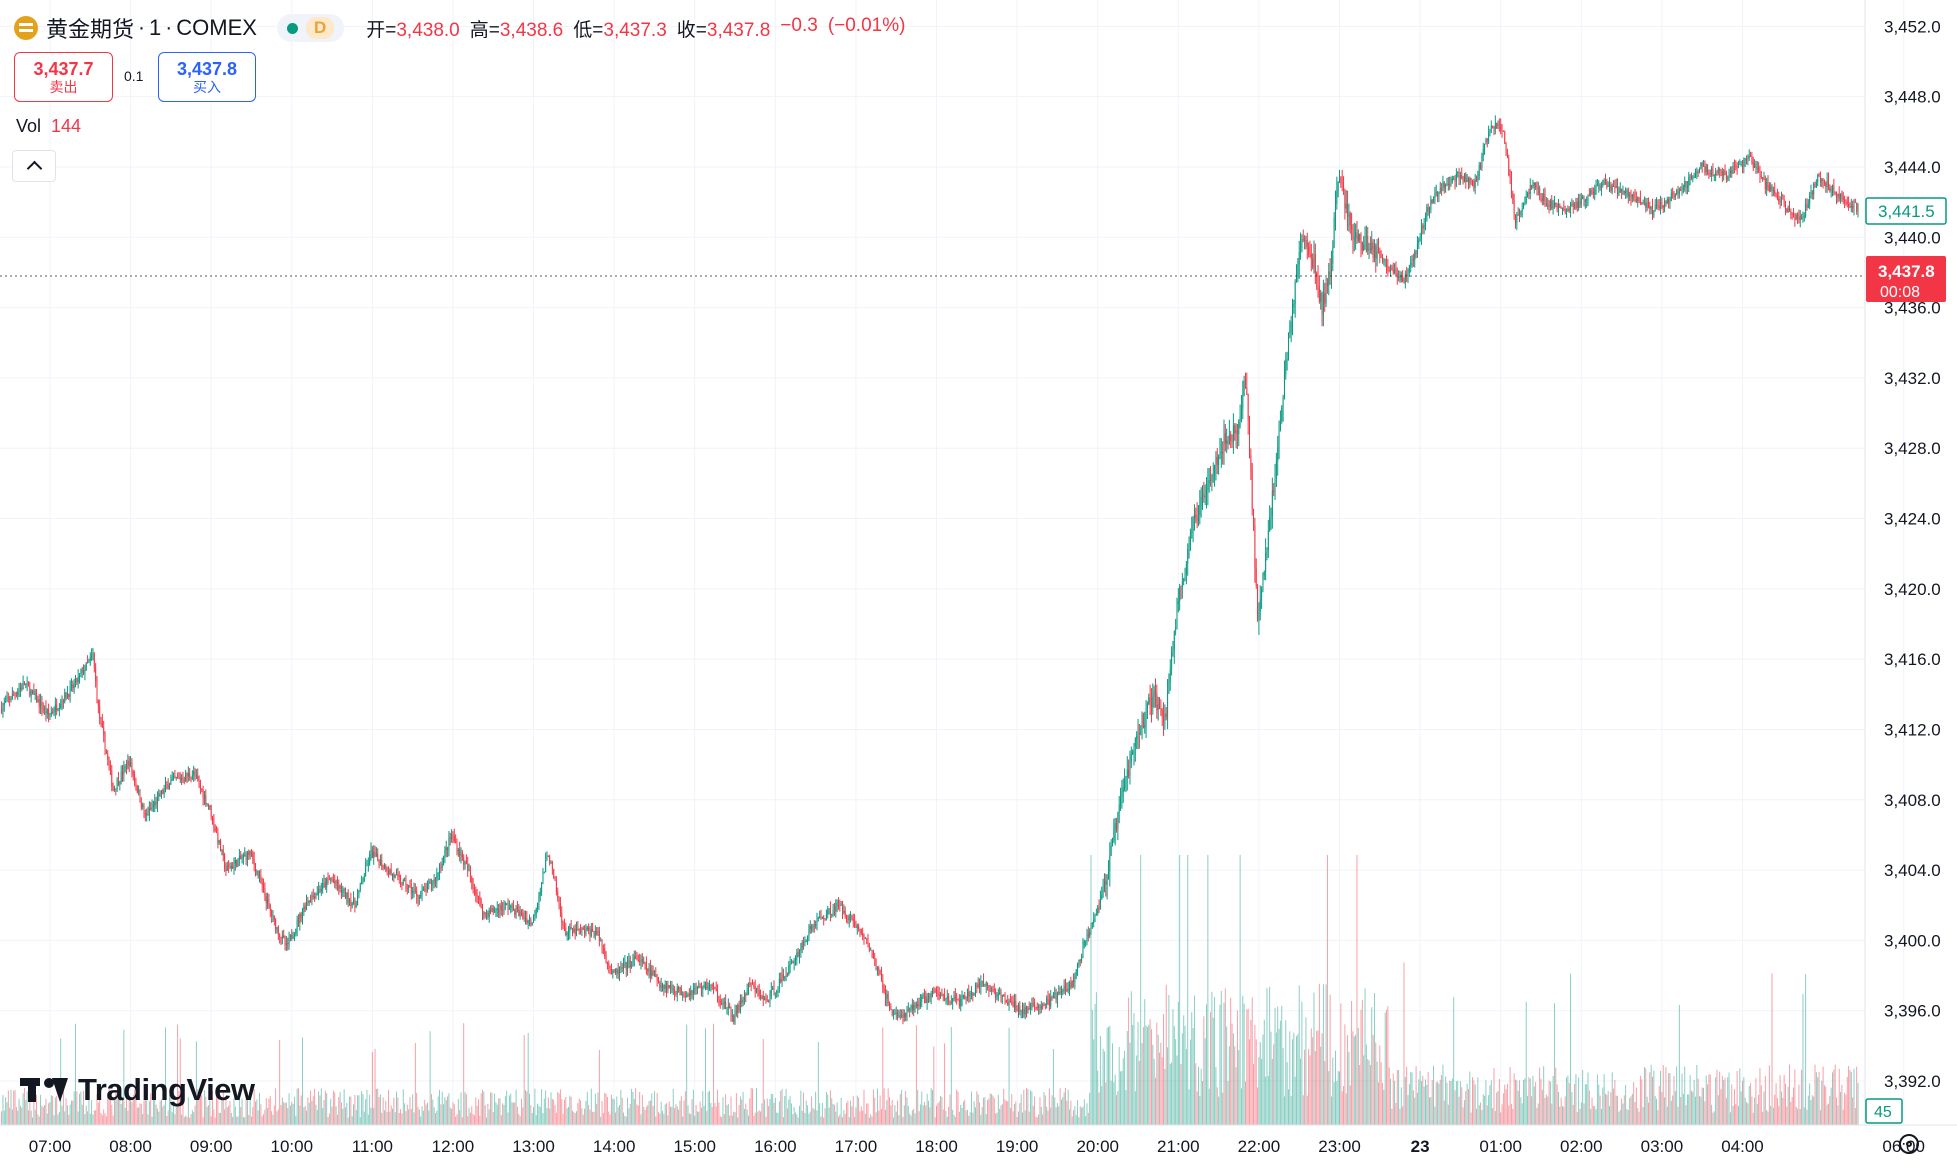 The image size is (1957, 1168). I want to click on market-status: D, so click(310, 28).